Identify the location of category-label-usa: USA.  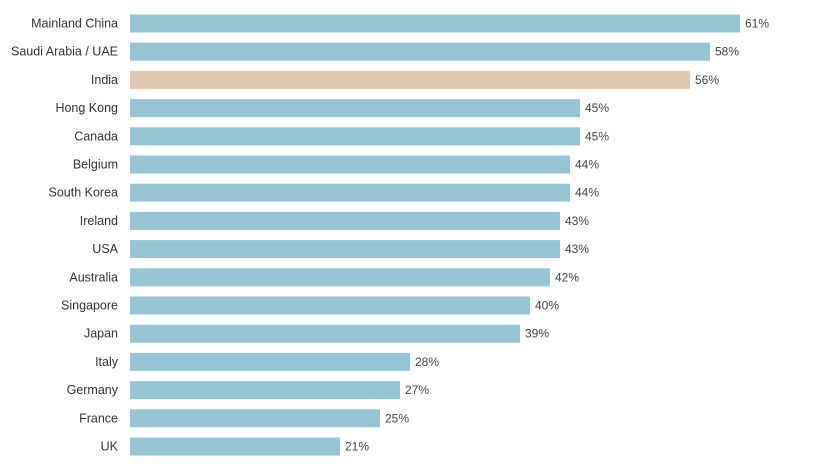
(105, 249).